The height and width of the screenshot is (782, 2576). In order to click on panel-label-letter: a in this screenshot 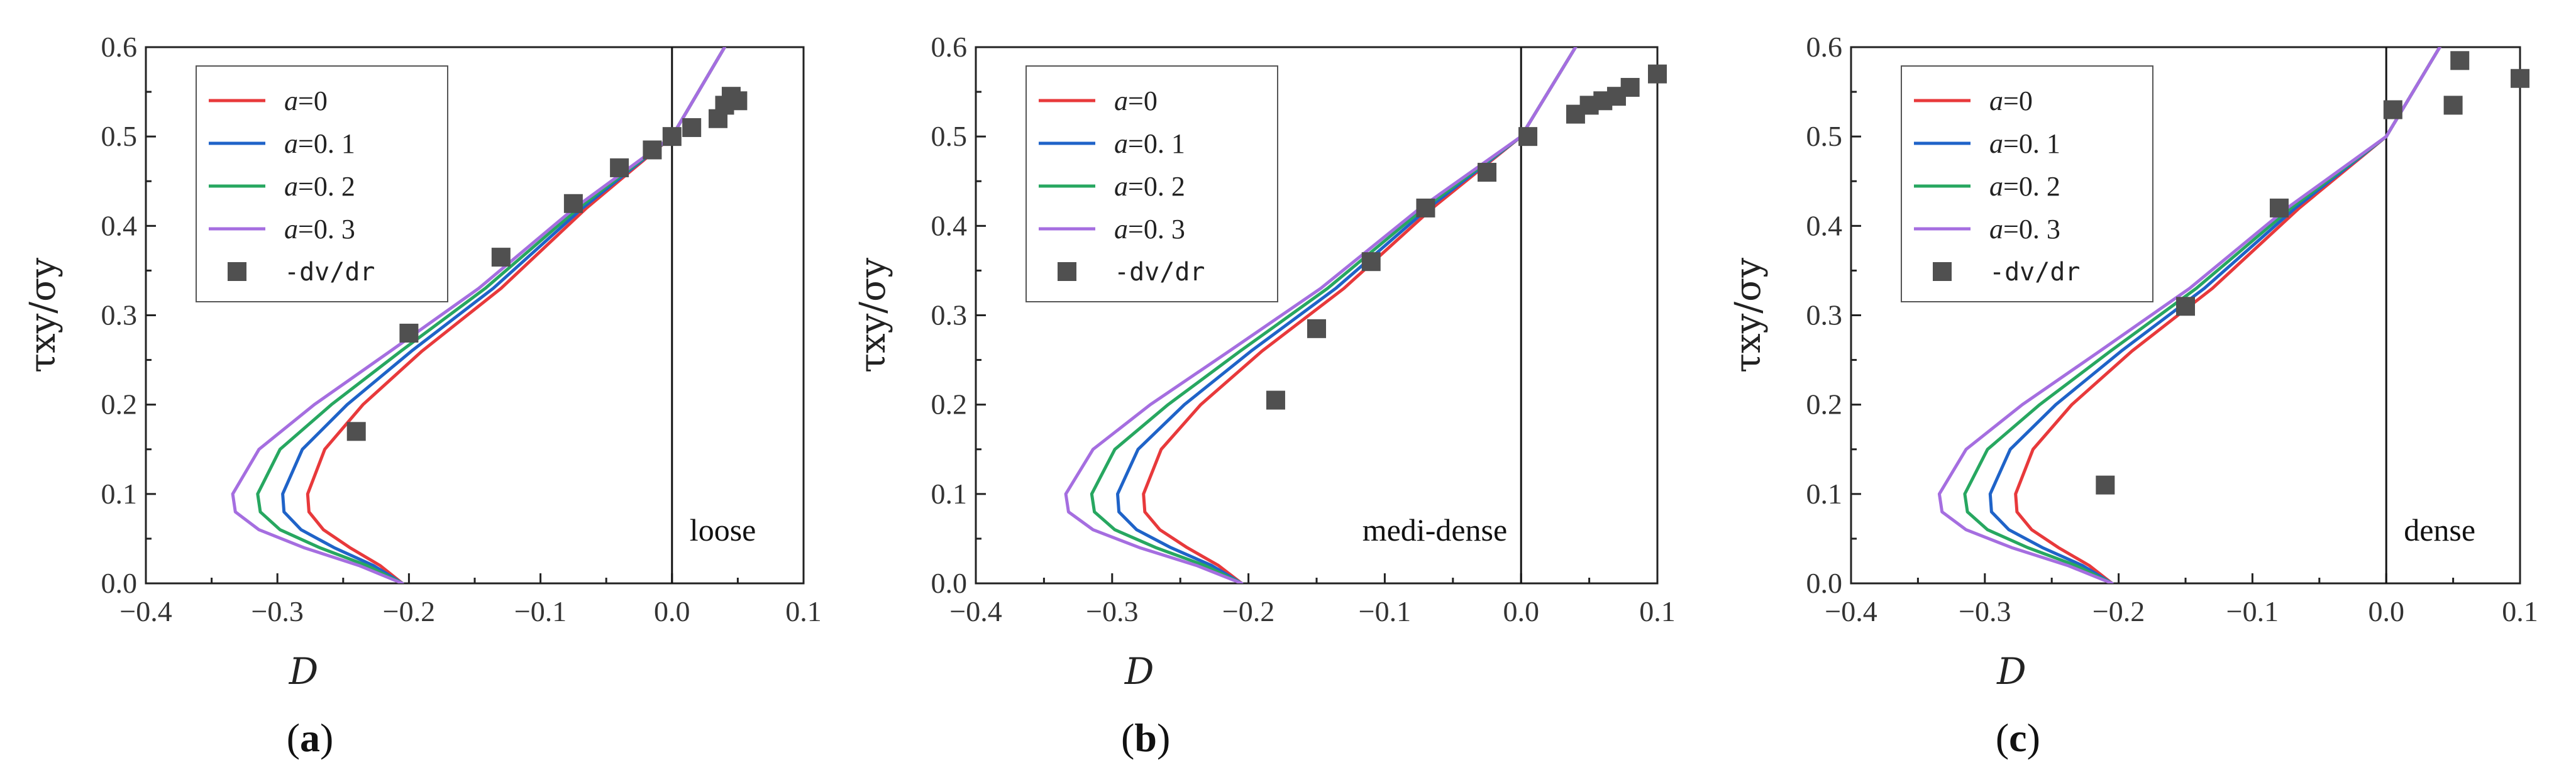, I will do `click(310, 738)`.